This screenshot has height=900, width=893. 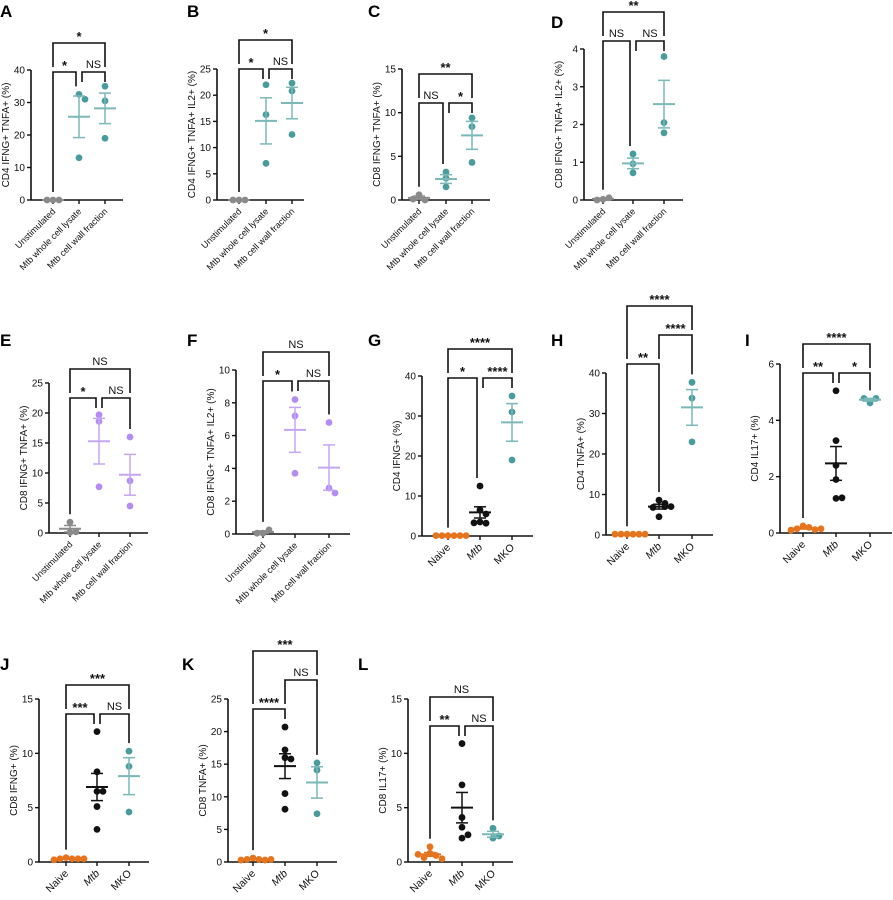 I want to click on y-tick-label: 30, so click(x=411, y=417).